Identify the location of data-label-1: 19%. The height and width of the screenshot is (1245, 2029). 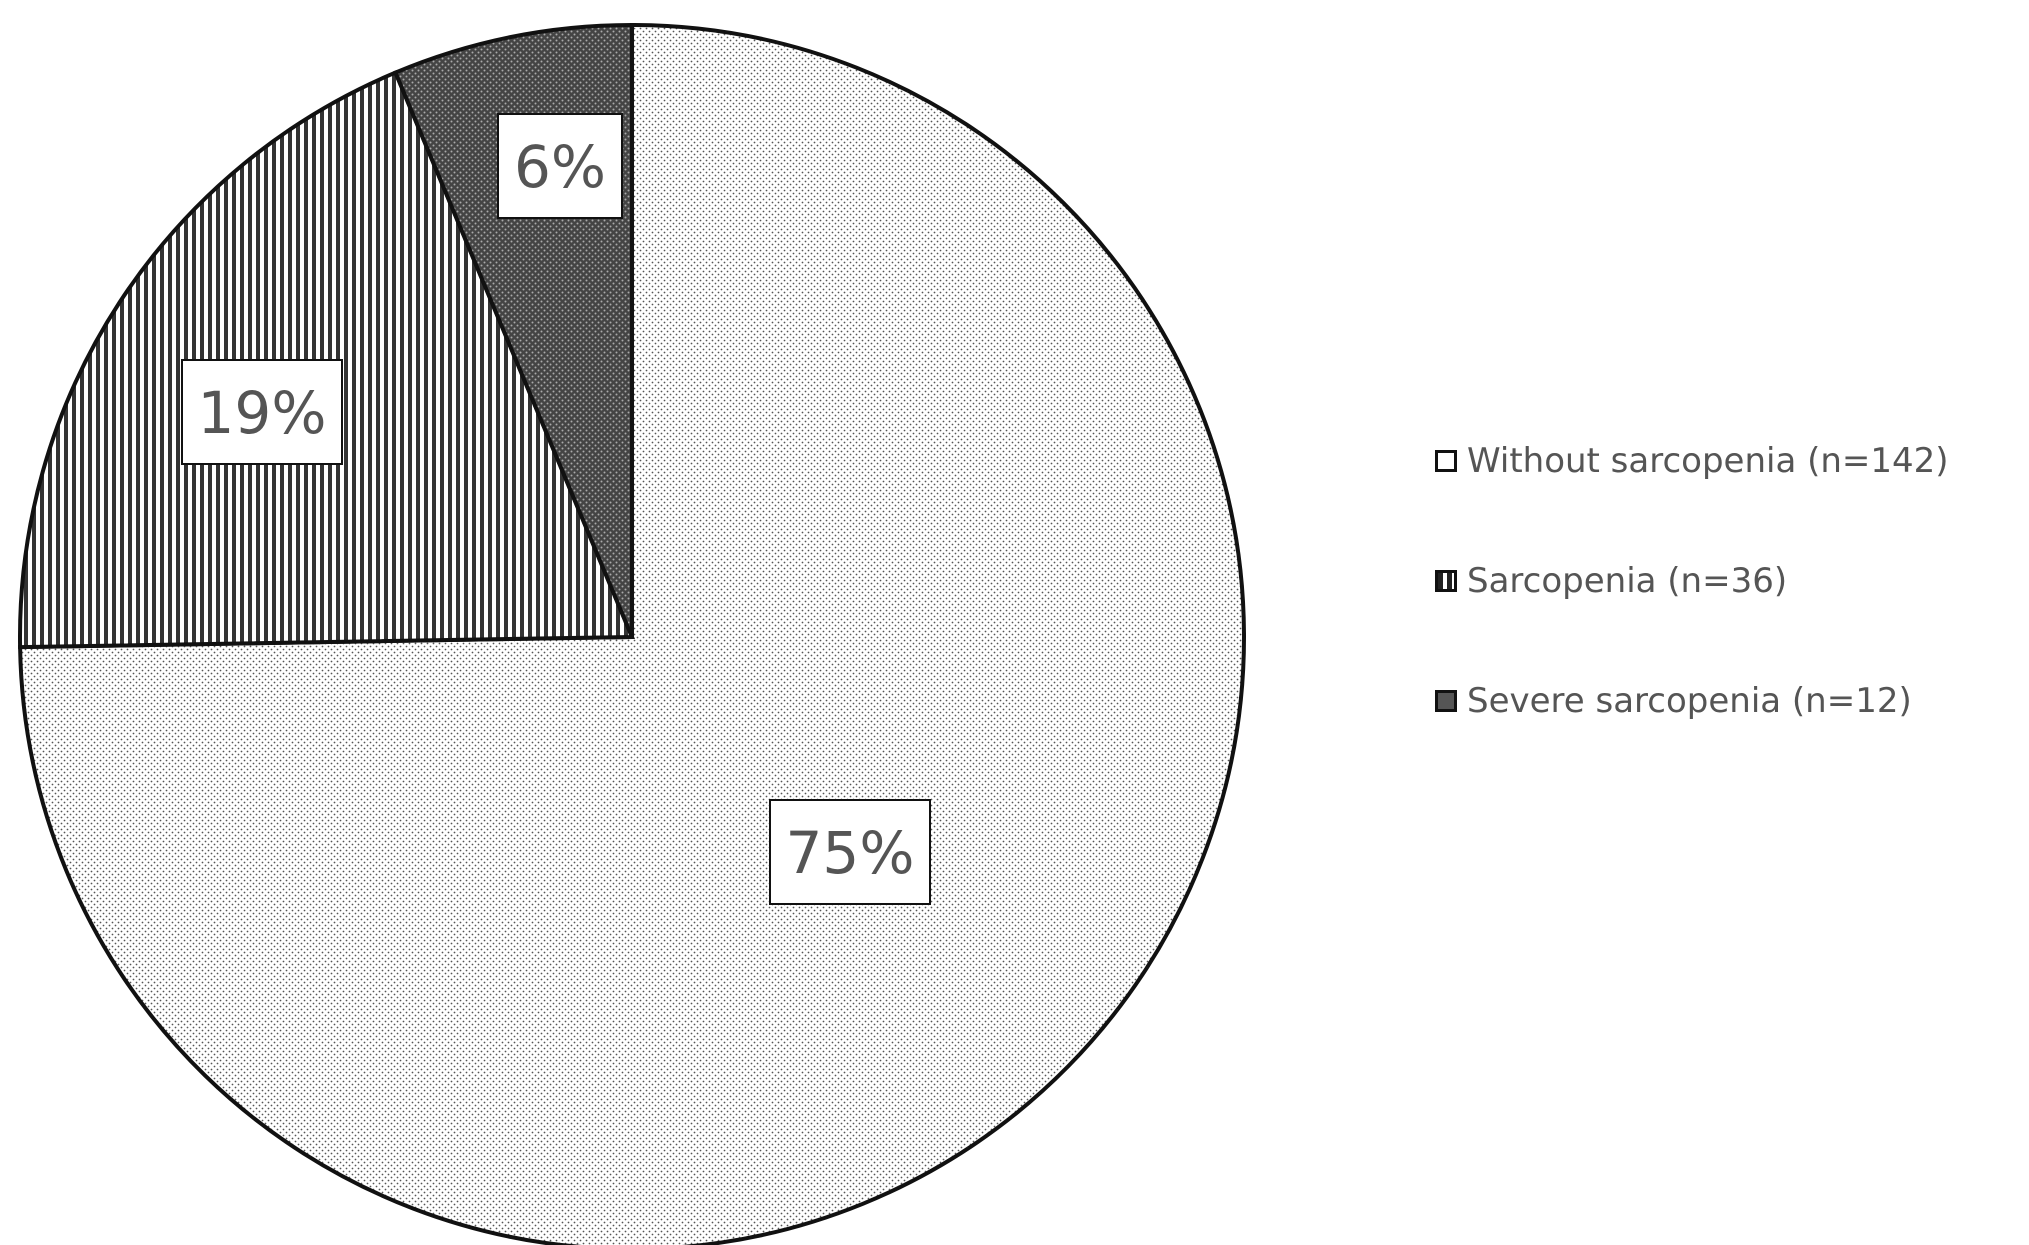
(262, 413).